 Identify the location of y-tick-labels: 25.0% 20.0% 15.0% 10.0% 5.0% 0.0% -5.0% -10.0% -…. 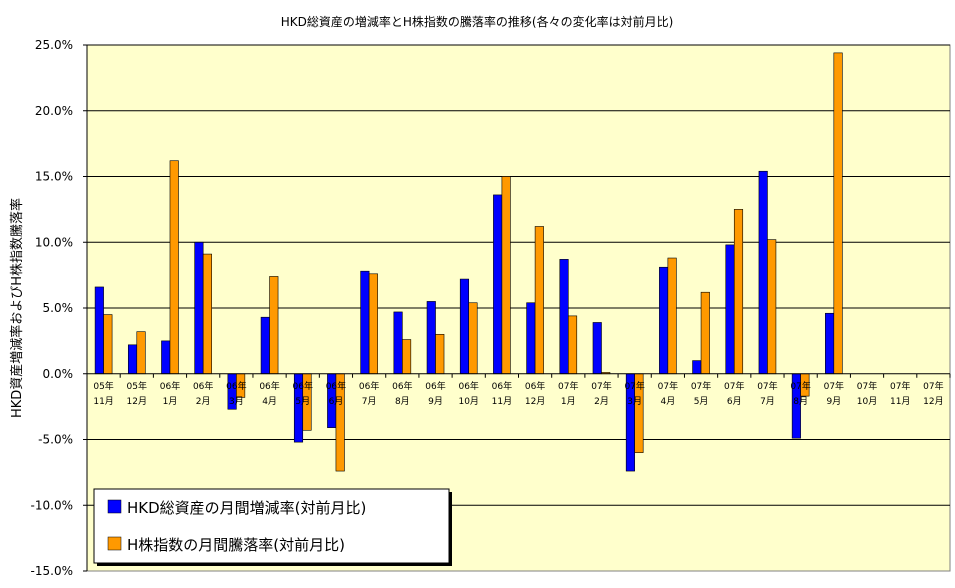
(52, 308).